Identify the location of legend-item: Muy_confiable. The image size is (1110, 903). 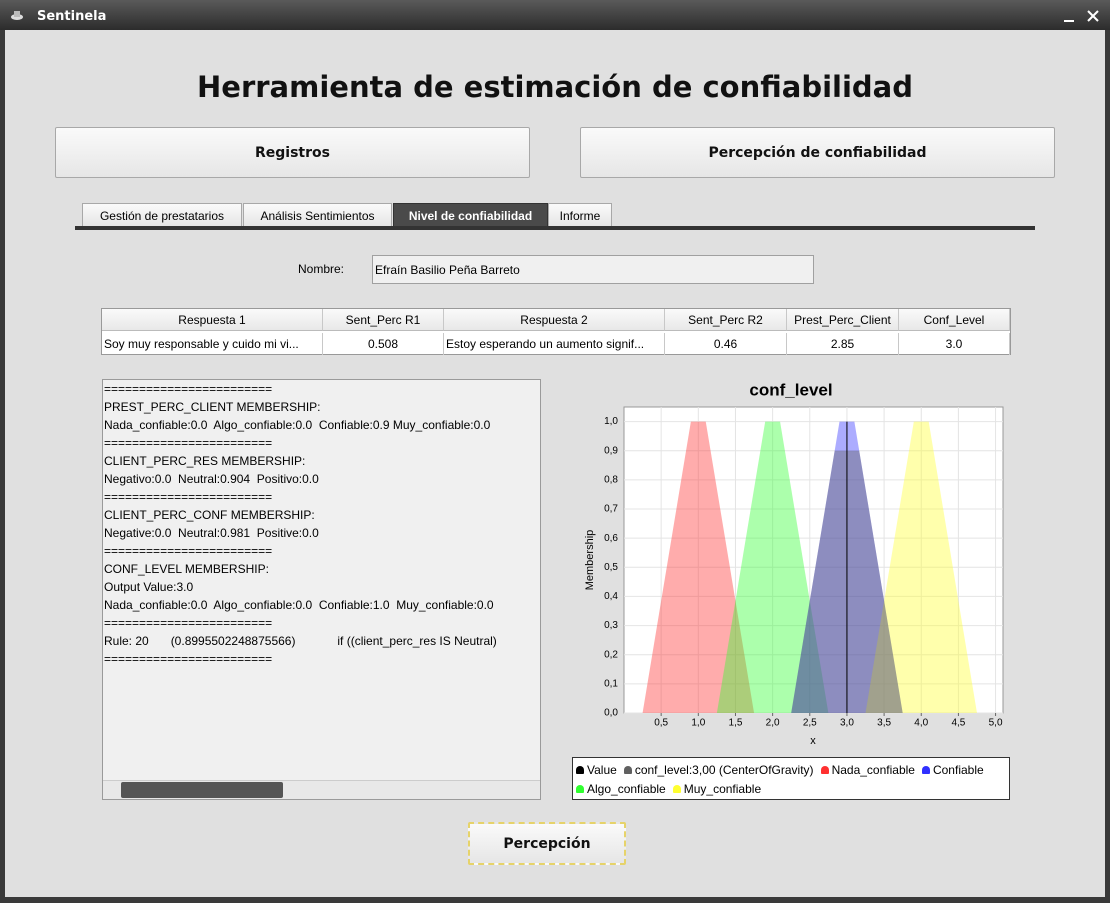
(717, 788).